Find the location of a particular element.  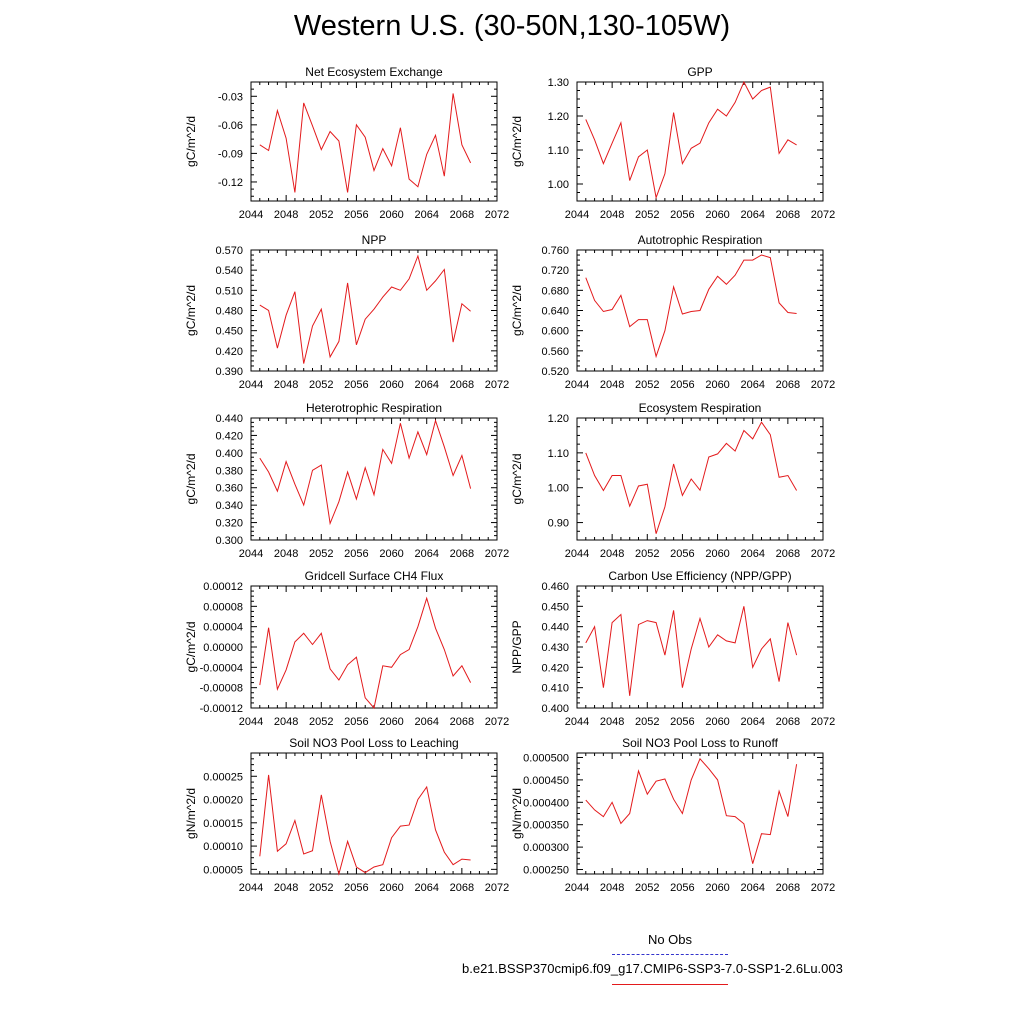

legend-model-swatch is located at coordinates (670, 984).